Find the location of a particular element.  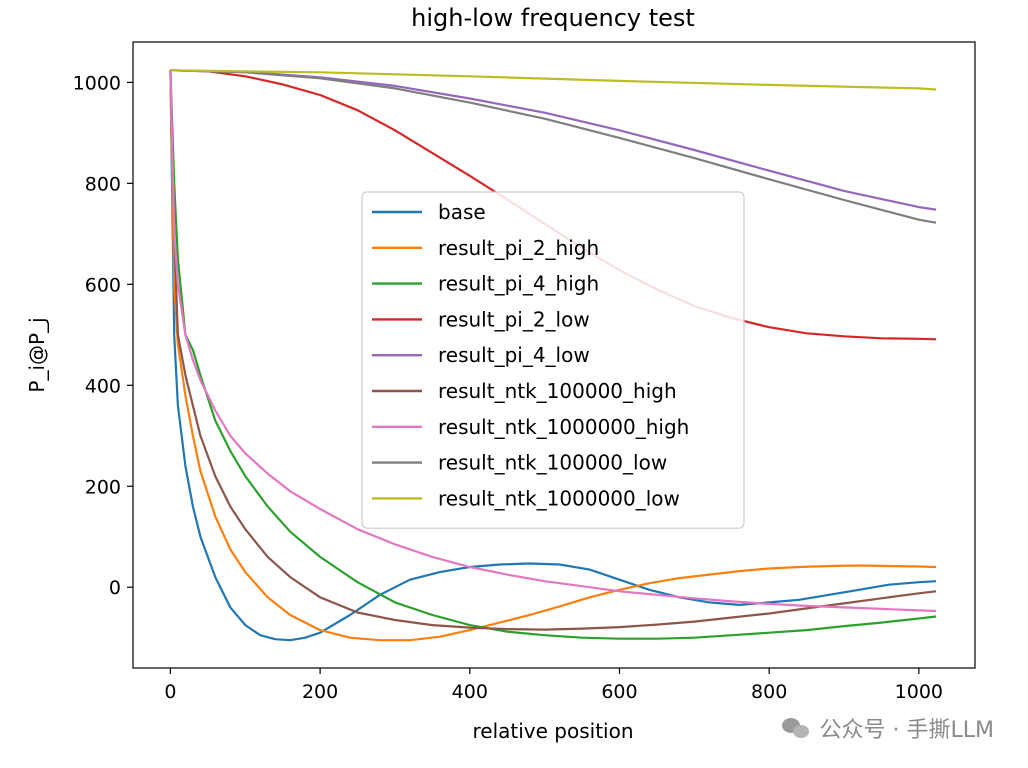

x-tick-label: 400 is located at coordinates (470, 692).